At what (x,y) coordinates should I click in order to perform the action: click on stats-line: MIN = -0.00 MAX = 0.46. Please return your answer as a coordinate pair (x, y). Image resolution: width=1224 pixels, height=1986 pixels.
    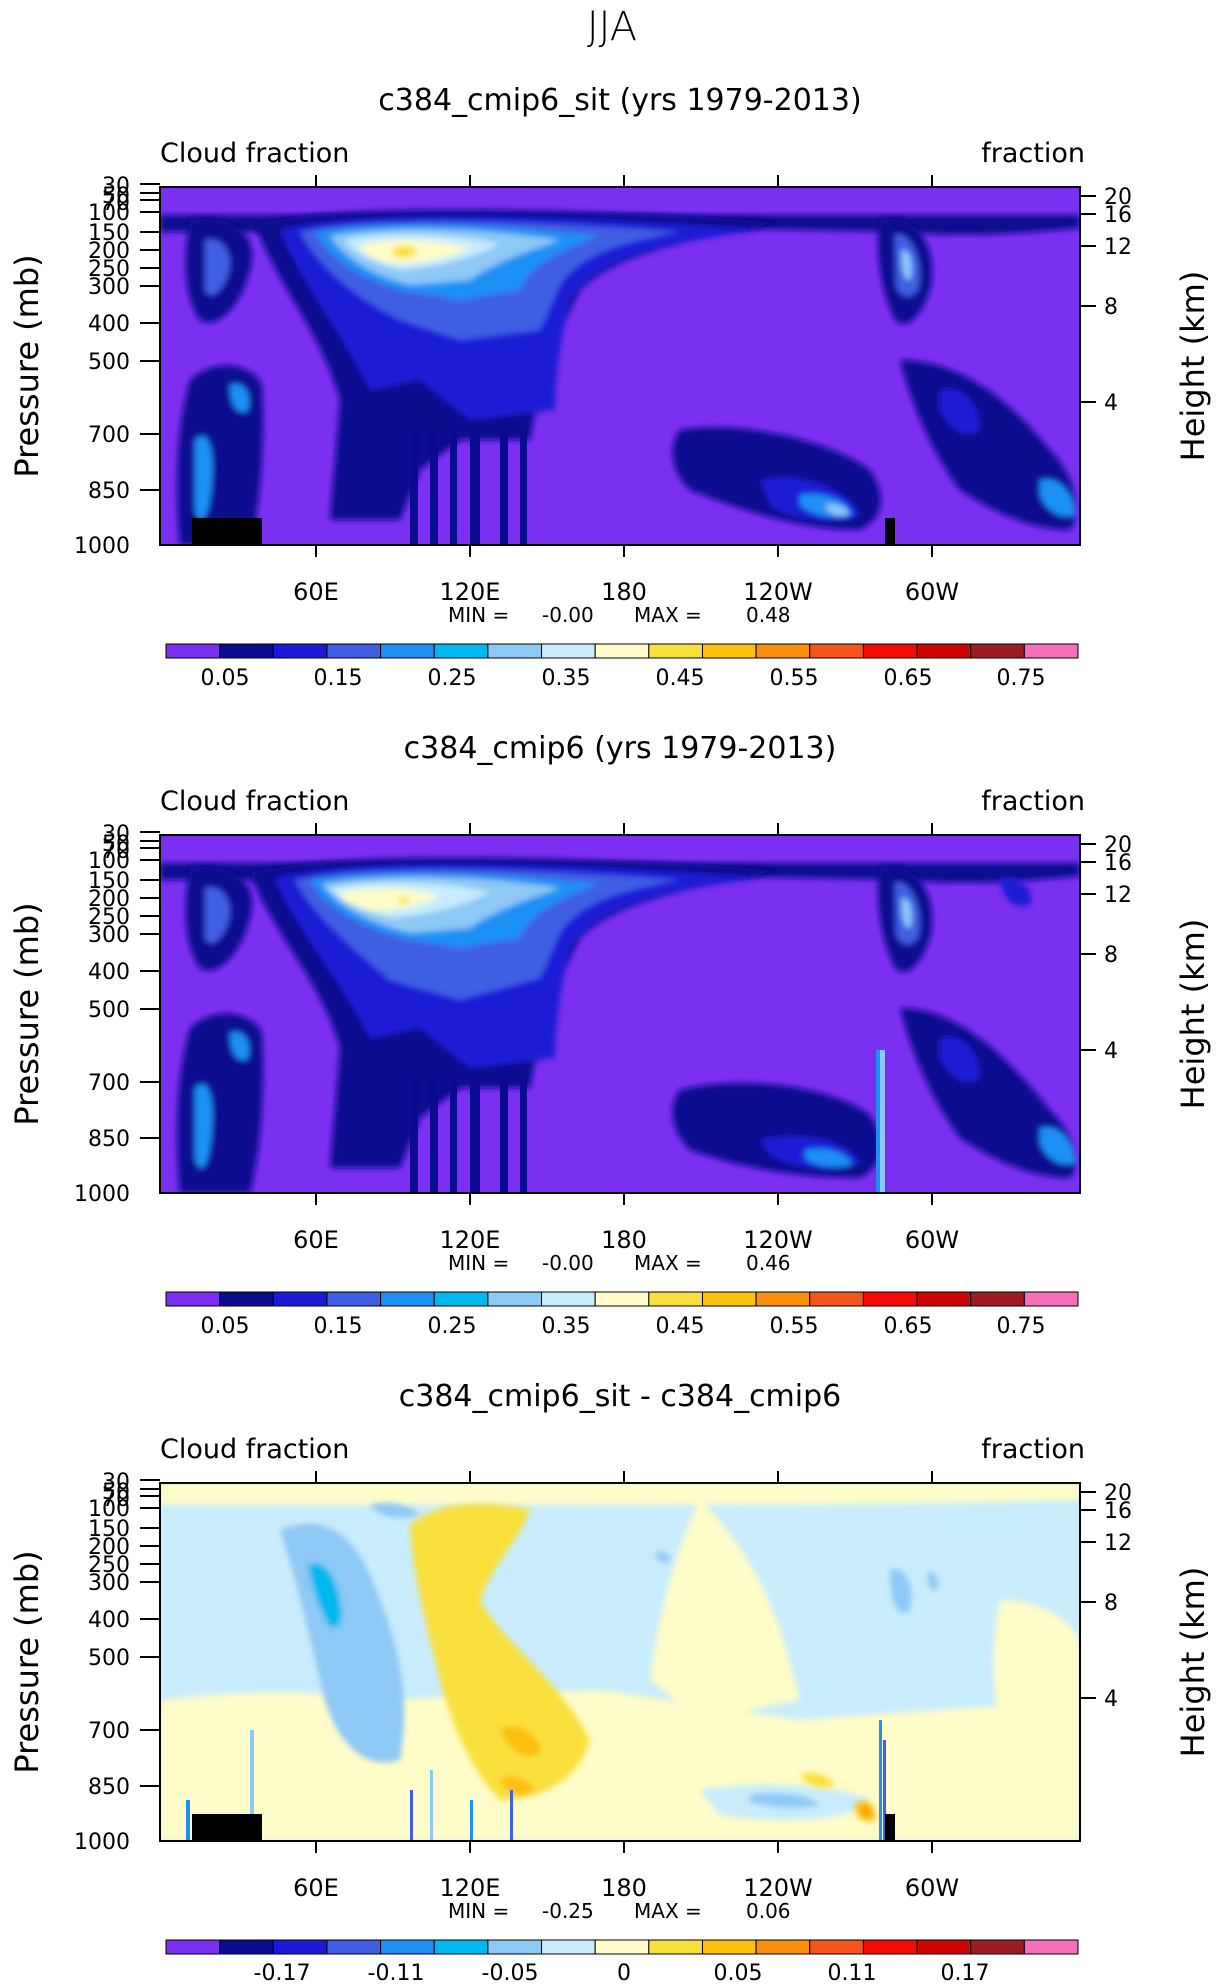
    Looking at the image, I should click on (619, 1263).